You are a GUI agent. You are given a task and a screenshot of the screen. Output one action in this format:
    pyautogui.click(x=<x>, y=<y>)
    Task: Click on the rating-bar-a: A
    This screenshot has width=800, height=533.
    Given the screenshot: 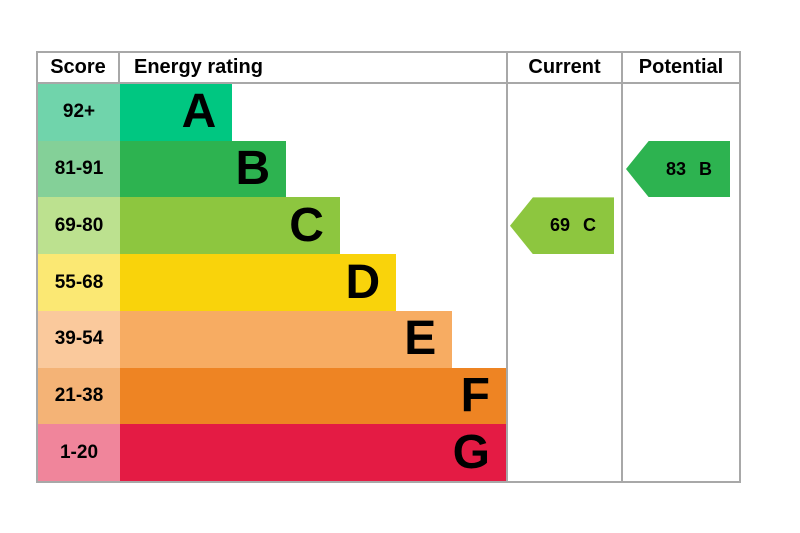 What is the action you would take?
    pyautogui.click(x=176, y=112)
    